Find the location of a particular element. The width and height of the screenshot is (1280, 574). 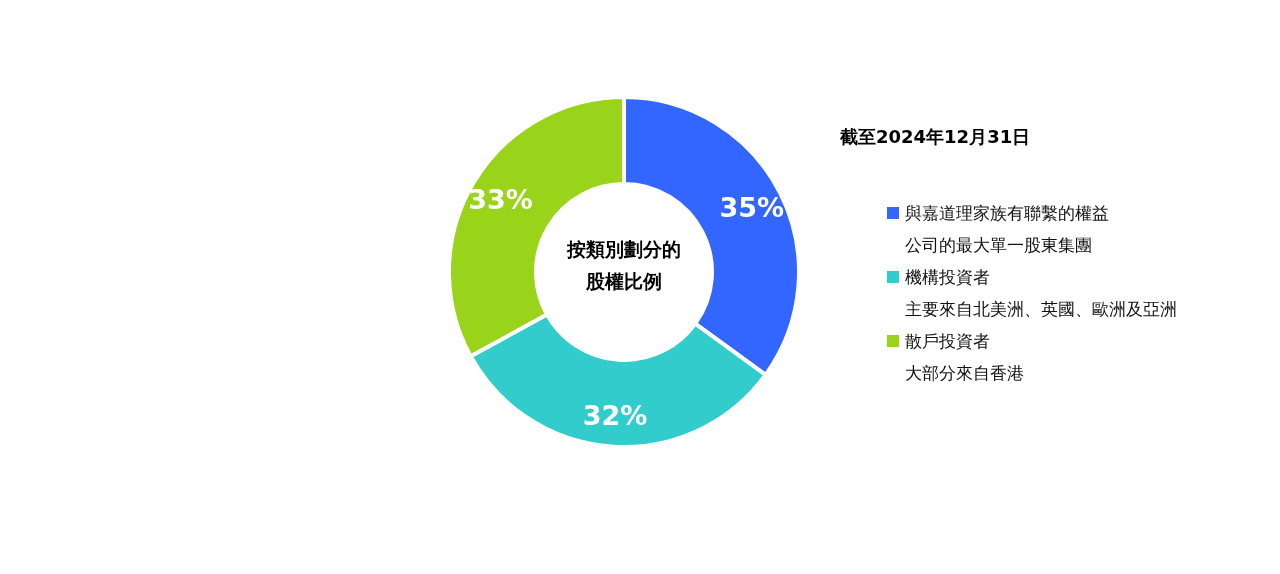

legend-label: 機構投資者 is located at coordinates (947, 277).